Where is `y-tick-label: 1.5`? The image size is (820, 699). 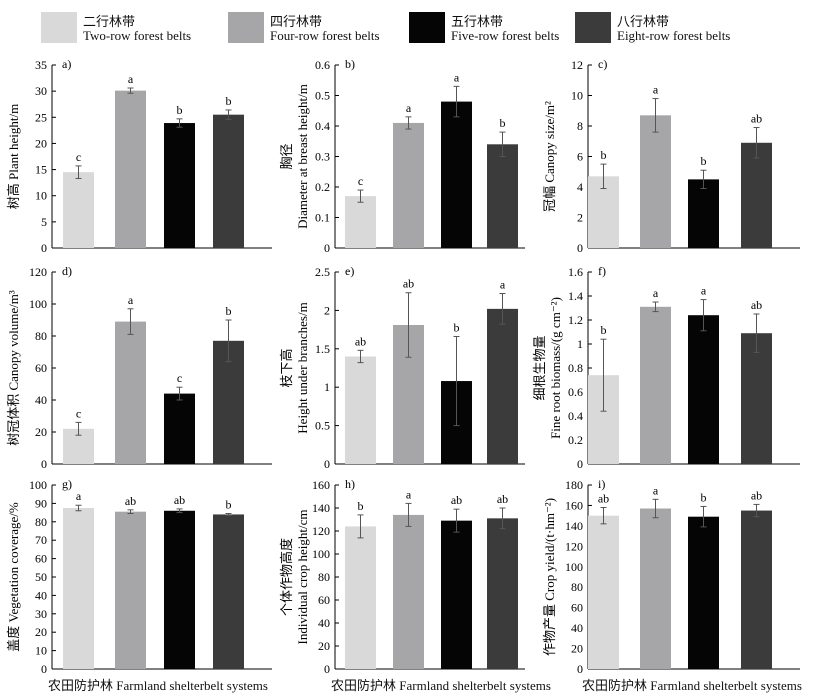
y-tick-label: 1.5 is located at coordinates (322, 349).